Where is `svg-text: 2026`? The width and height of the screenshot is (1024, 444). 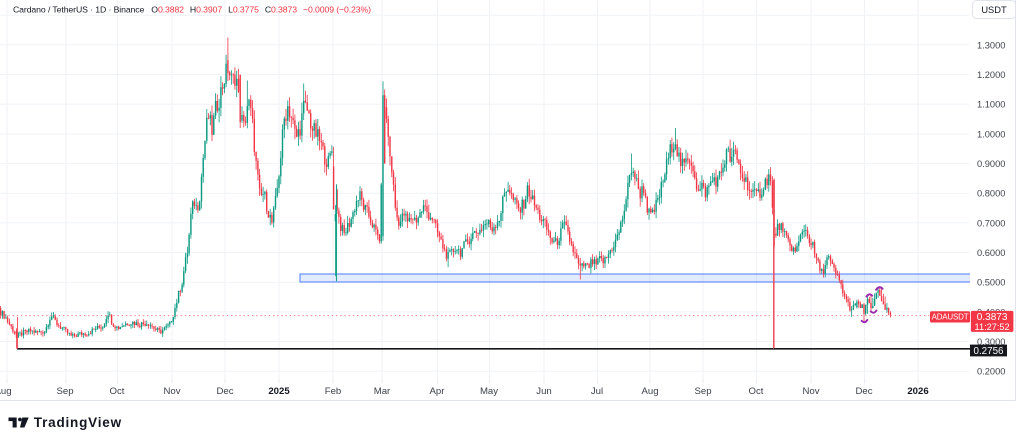
svg-text: 2026 is located at coordinates (917, 391).